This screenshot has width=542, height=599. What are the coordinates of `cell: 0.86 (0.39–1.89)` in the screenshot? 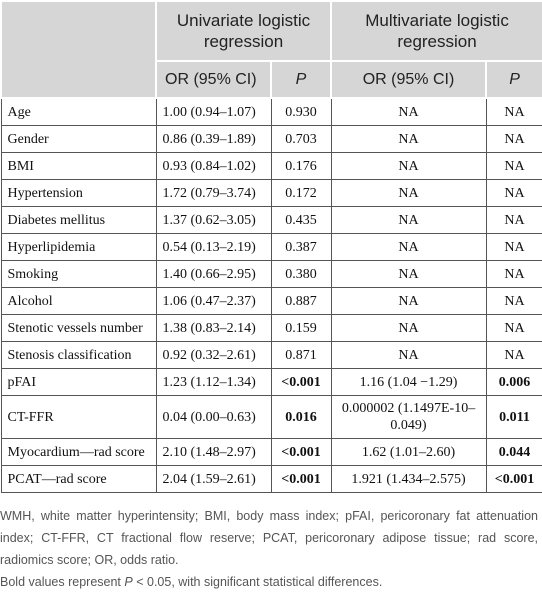 It's located at (213, 139).